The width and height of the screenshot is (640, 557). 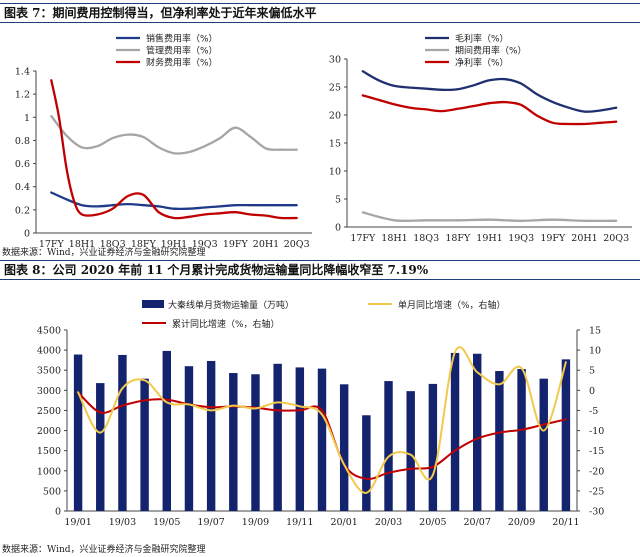 What do you see at coordinates (210, 522) in the screenshot?
I see `bottom-x-tick-label: 19/07` at bounding box center [210, 522].